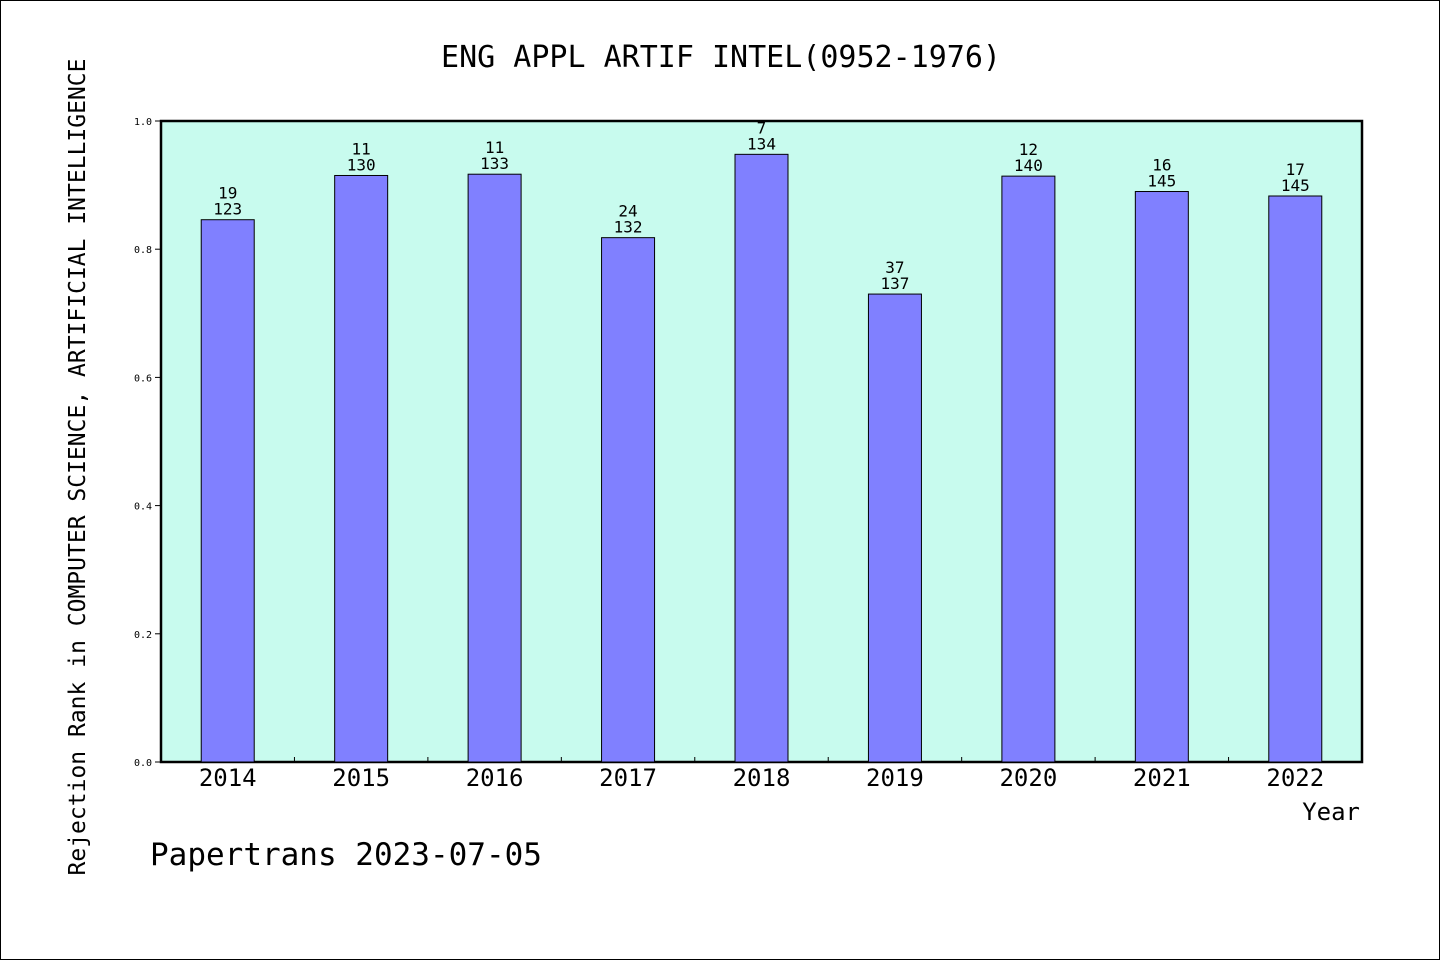 This screenshot has height=960, width=1440. What do you see at coordinates (228, 778) in the screenshot?
I see `x-tick-label: 2014` at bounding box center [228, 778].